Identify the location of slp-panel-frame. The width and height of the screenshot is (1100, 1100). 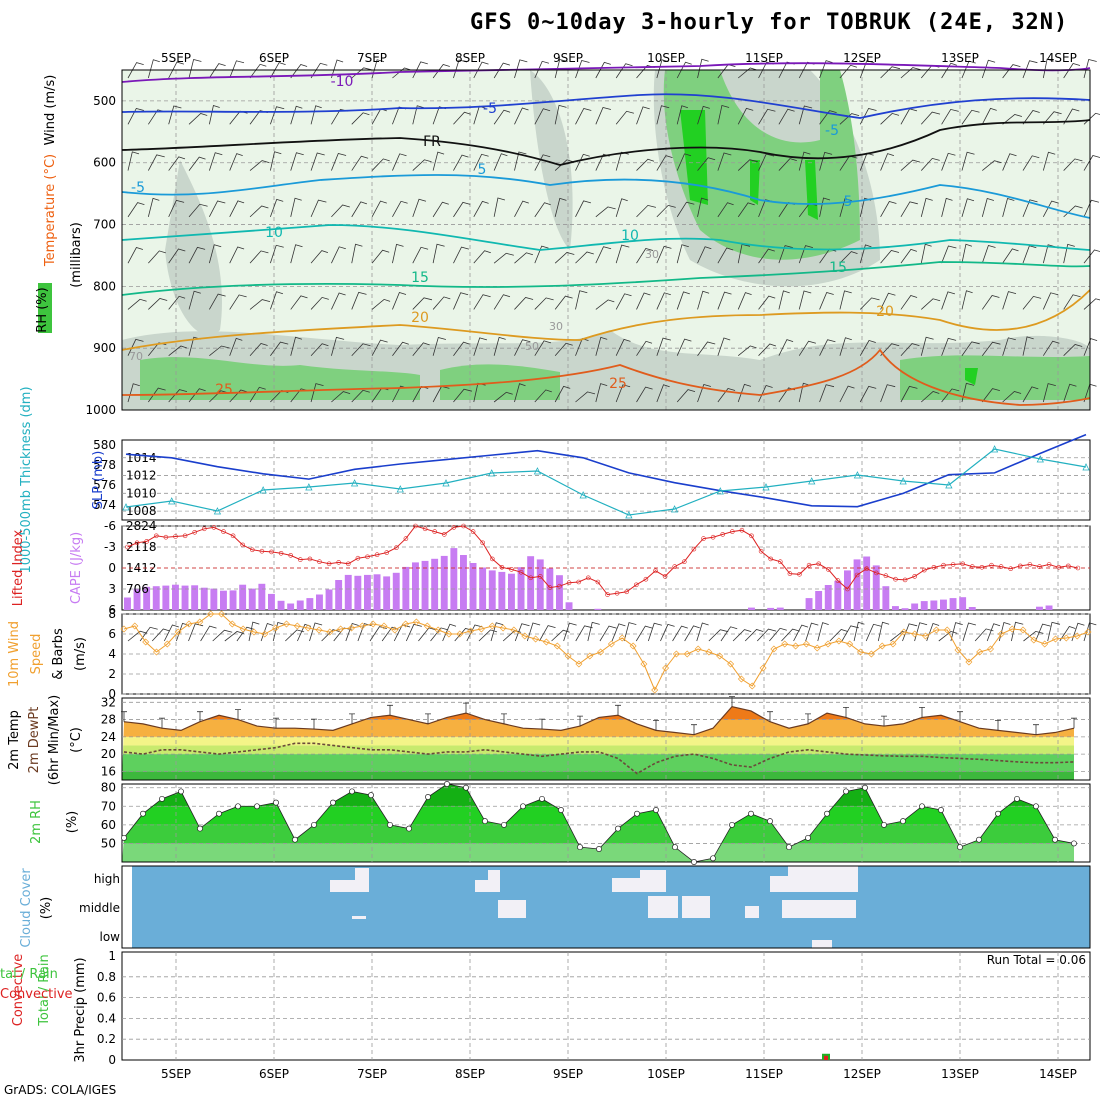
(606, 480).